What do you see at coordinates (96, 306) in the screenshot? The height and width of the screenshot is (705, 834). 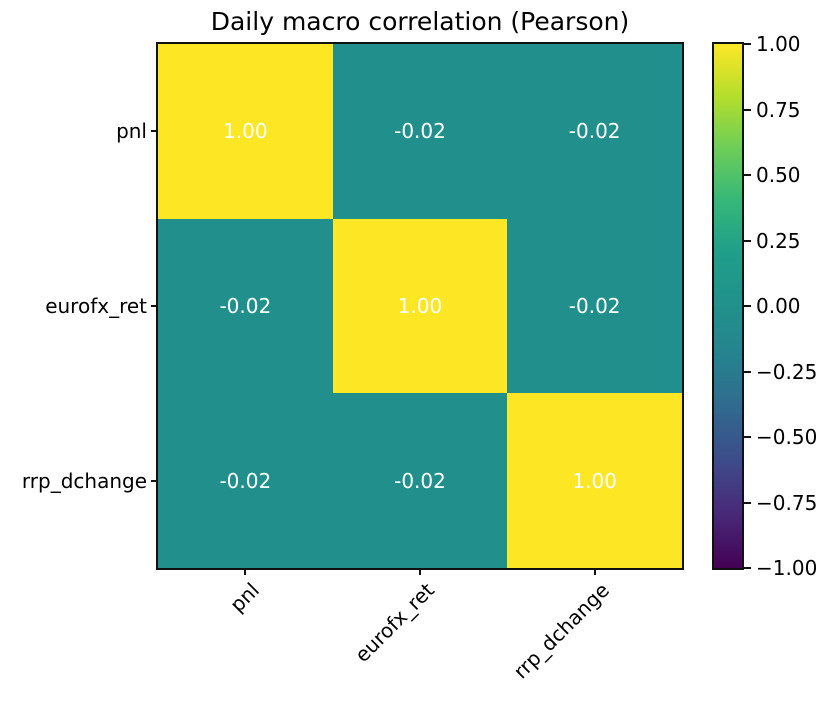 I see `y-tick-label: eurofx_ret` at bounding box center [96, 306].